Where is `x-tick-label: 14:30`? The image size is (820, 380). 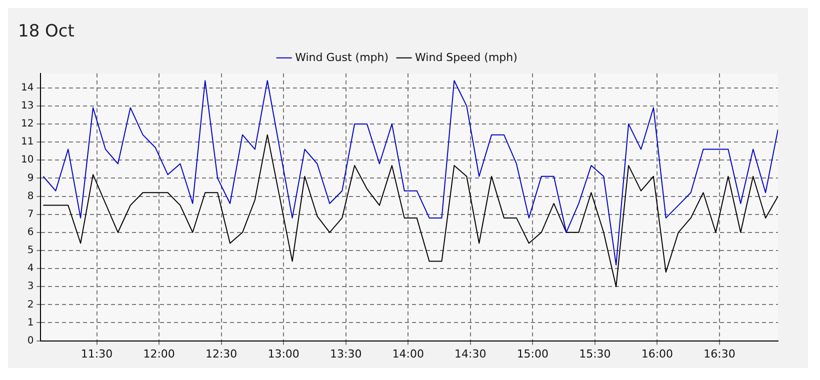 x-tick-label: 14:30 is located at coordinates (470, 353).